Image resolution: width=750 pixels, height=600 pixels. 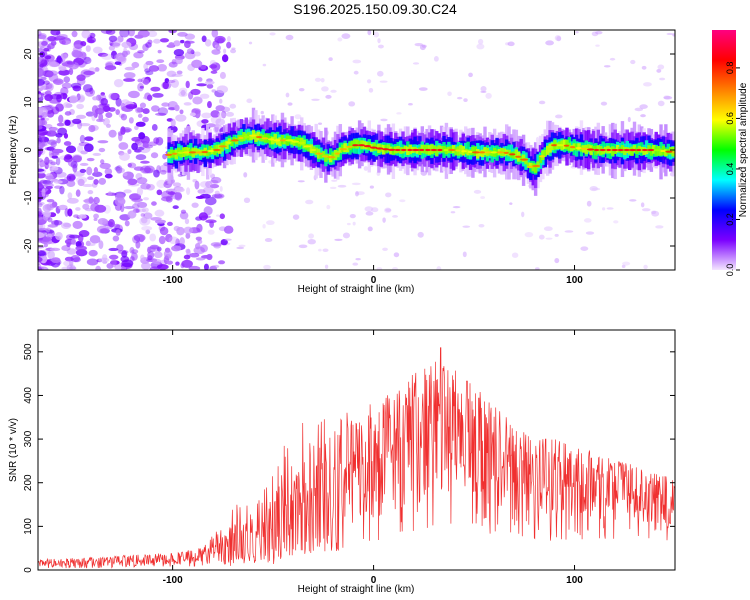 What do you see at coordinates (730, 169) in the screenshot?
I see `colorbar-tick-label: 0.4` at bounding box center [730, 169].